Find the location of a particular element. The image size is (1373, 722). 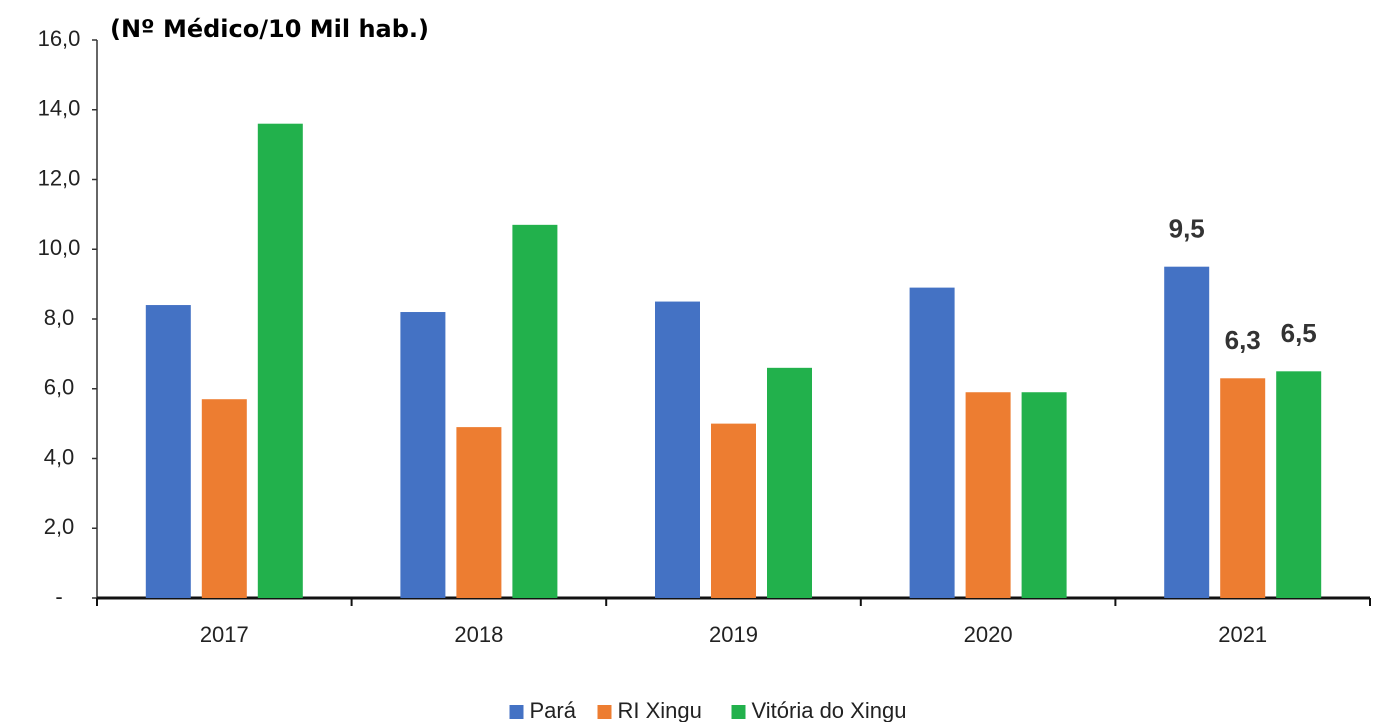

y-tick-label: 10,0 is located at coordinates (59, 247).